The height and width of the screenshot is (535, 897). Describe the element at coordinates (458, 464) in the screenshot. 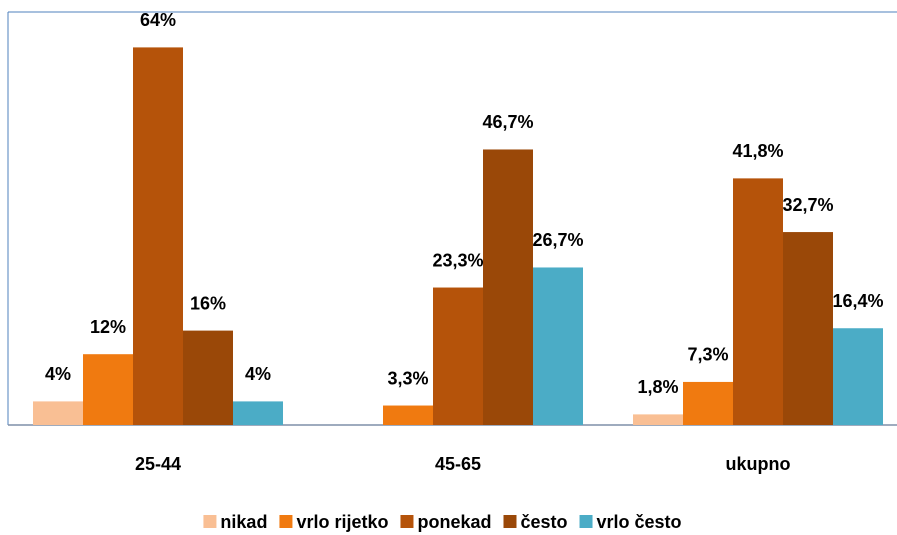

I see `x-tick-label: 45-65` at that location.